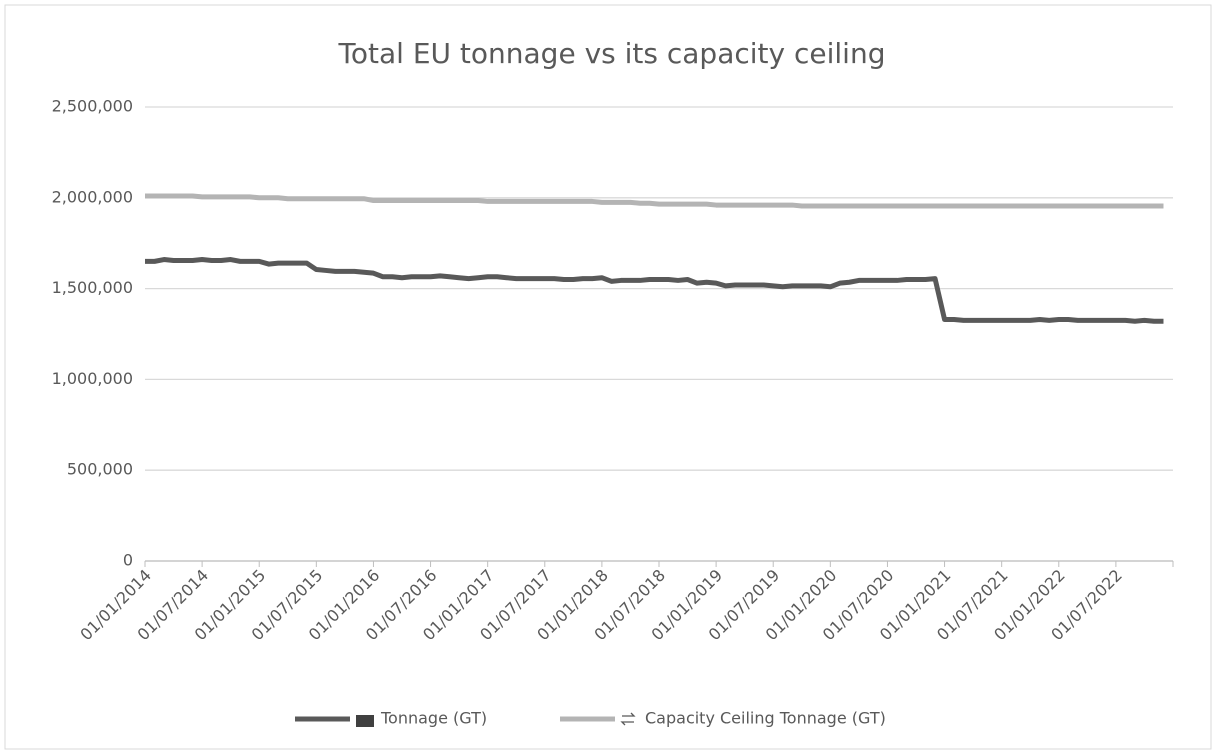 The width and height of the screenshot is (1217, 756). Describe the element at coordinates (765, 718) in the screenshot. I see `legend-label: Capacity Ceiling Tonnage (GT)` at that location.